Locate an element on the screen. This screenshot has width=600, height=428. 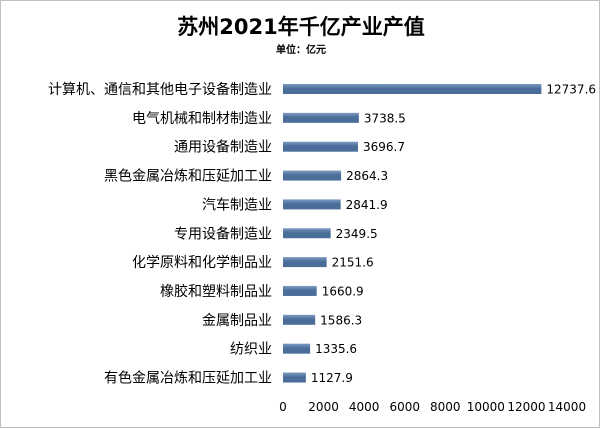
data-label: 3696.7 is located at coordinates (384, 147).